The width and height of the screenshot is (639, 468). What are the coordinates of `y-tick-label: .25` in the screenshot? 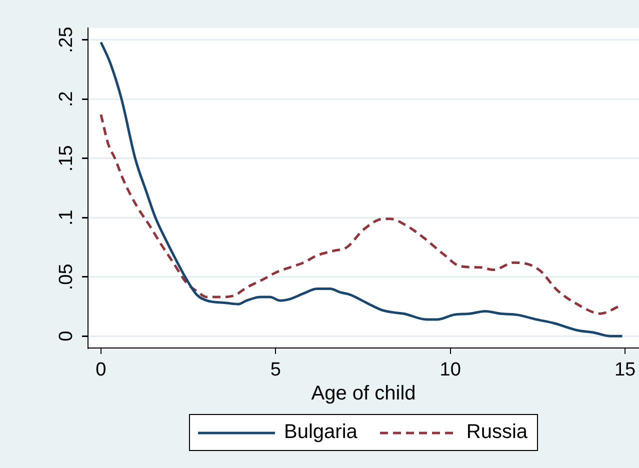 It's located at (67, 40).